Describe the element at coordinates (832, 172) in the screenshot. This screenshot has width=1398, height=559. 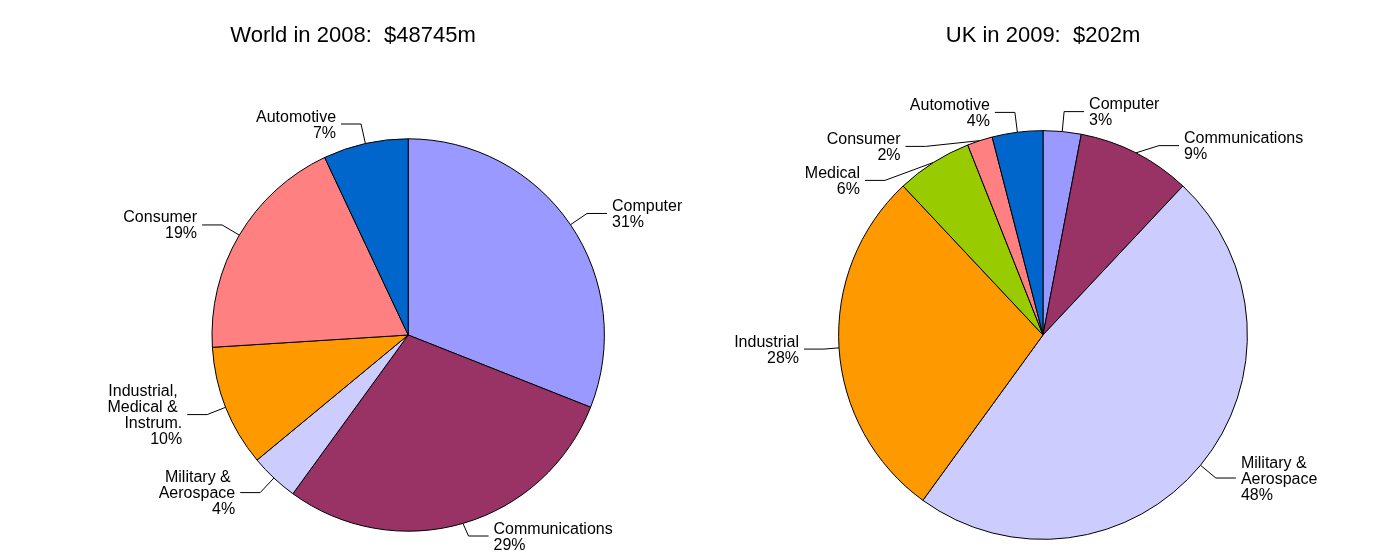
I see `slice-label: Medical` at that location.